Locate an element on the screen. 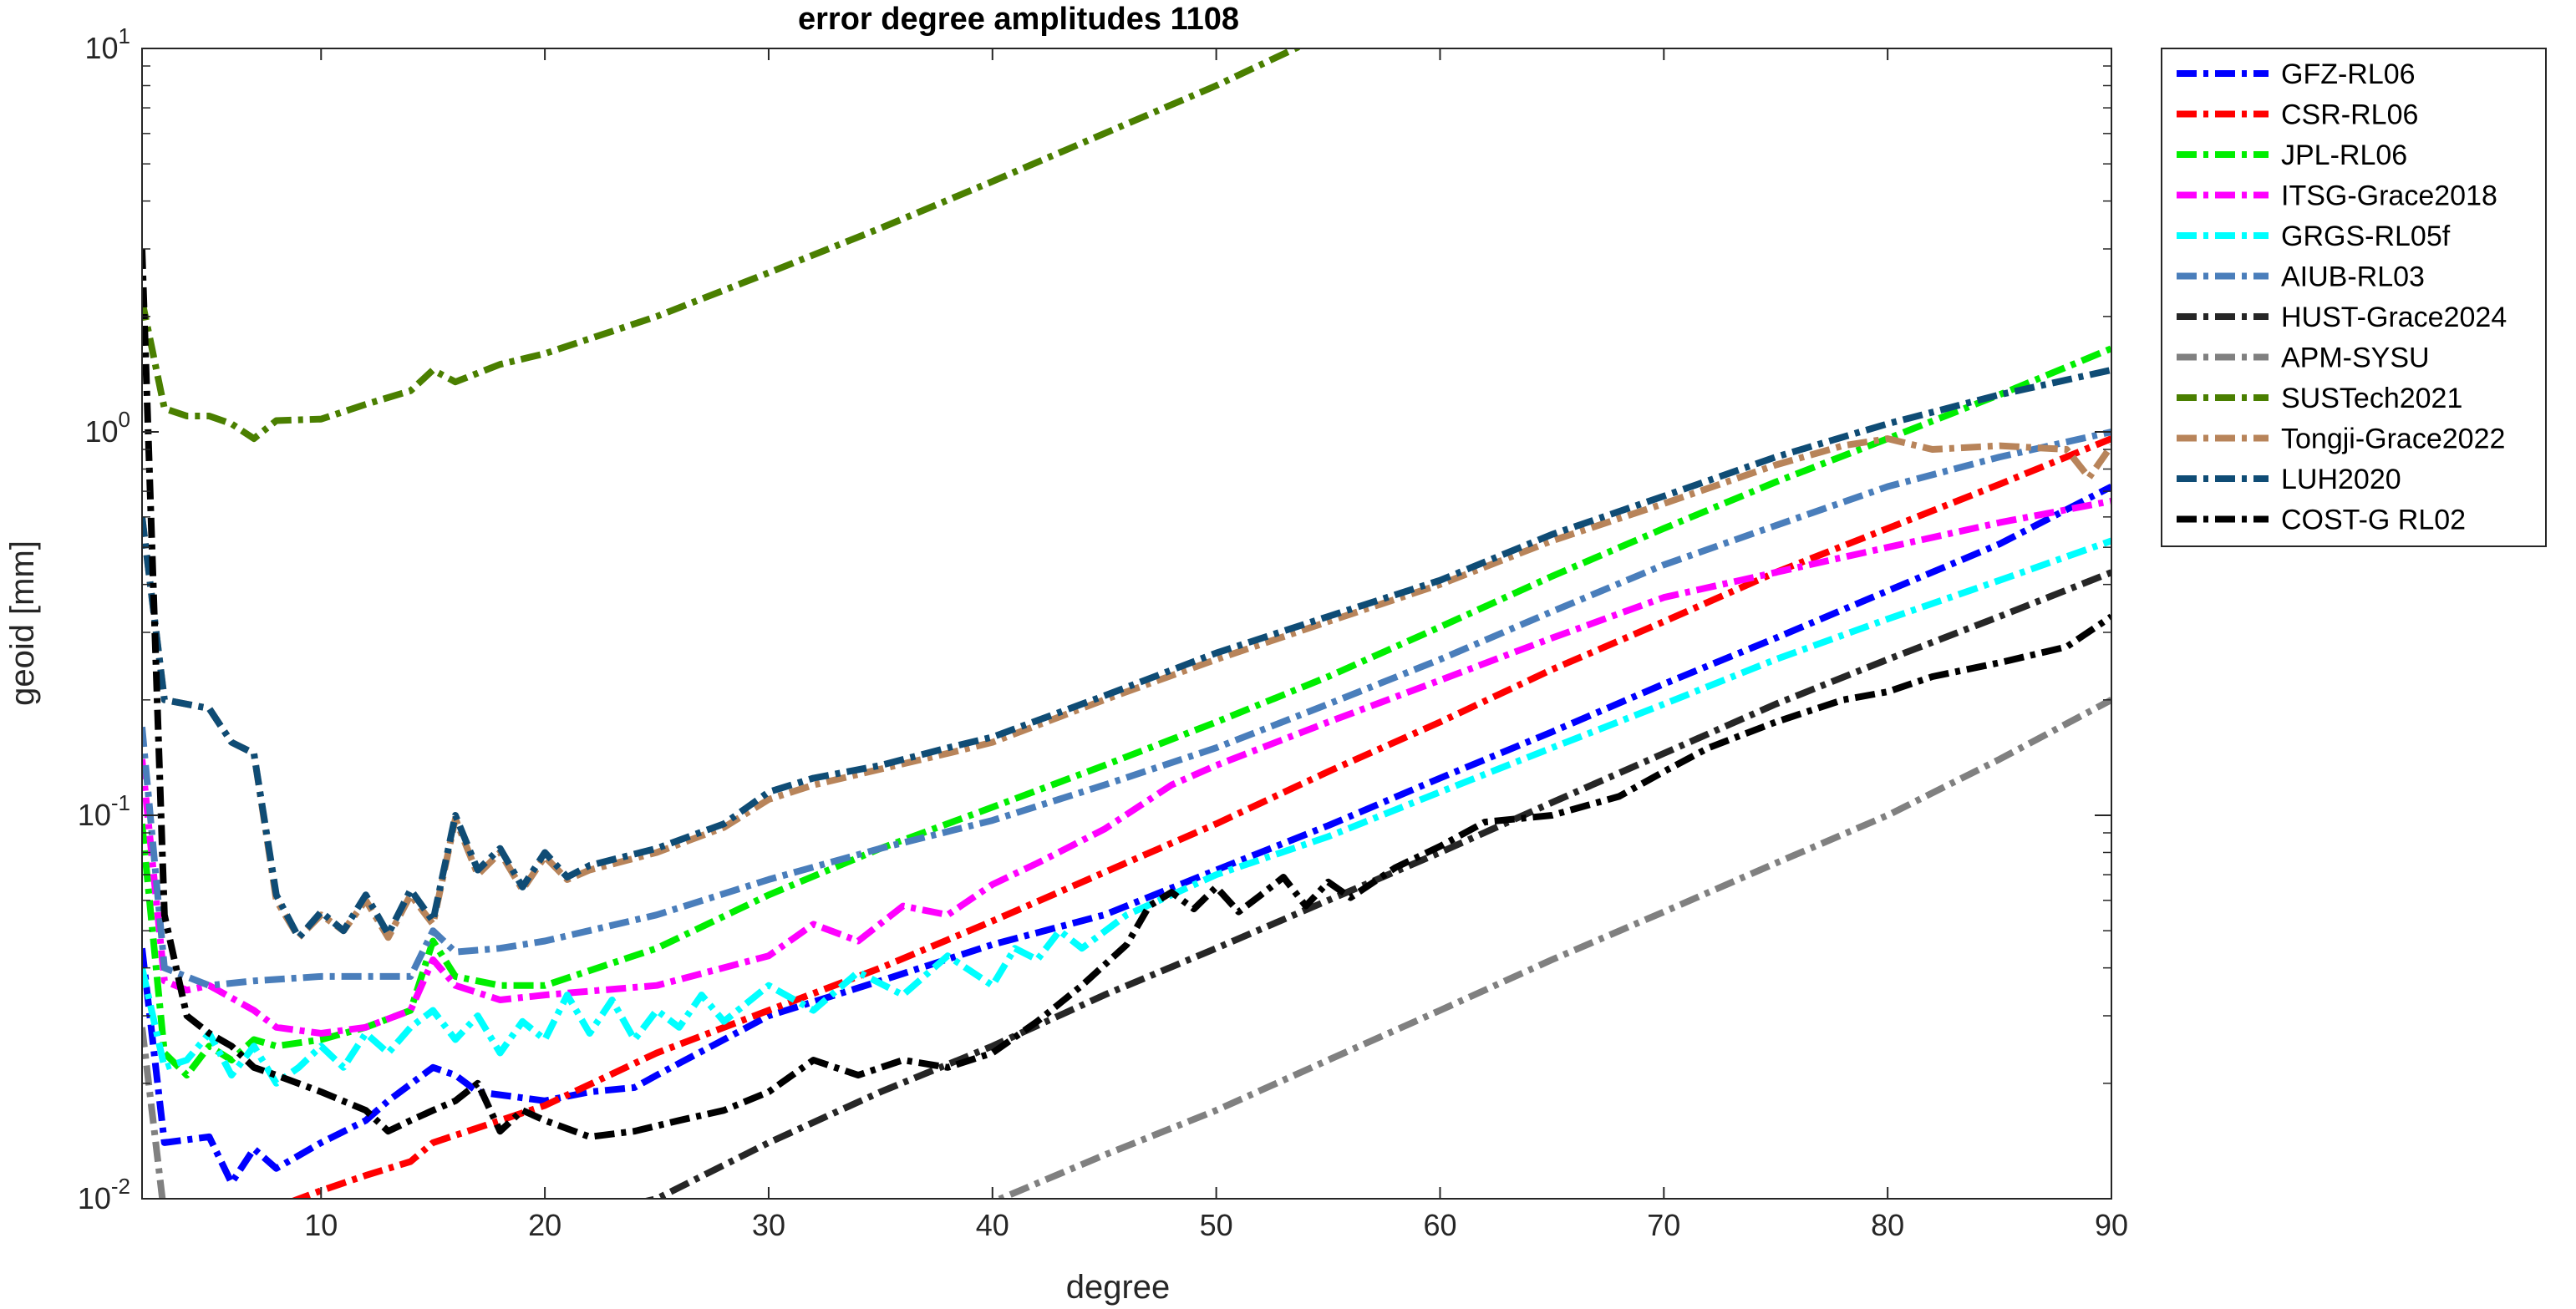 This screenshot has width=2576, height=1309. x-tick-label: 50 is located at coordinates (1216, 1225).